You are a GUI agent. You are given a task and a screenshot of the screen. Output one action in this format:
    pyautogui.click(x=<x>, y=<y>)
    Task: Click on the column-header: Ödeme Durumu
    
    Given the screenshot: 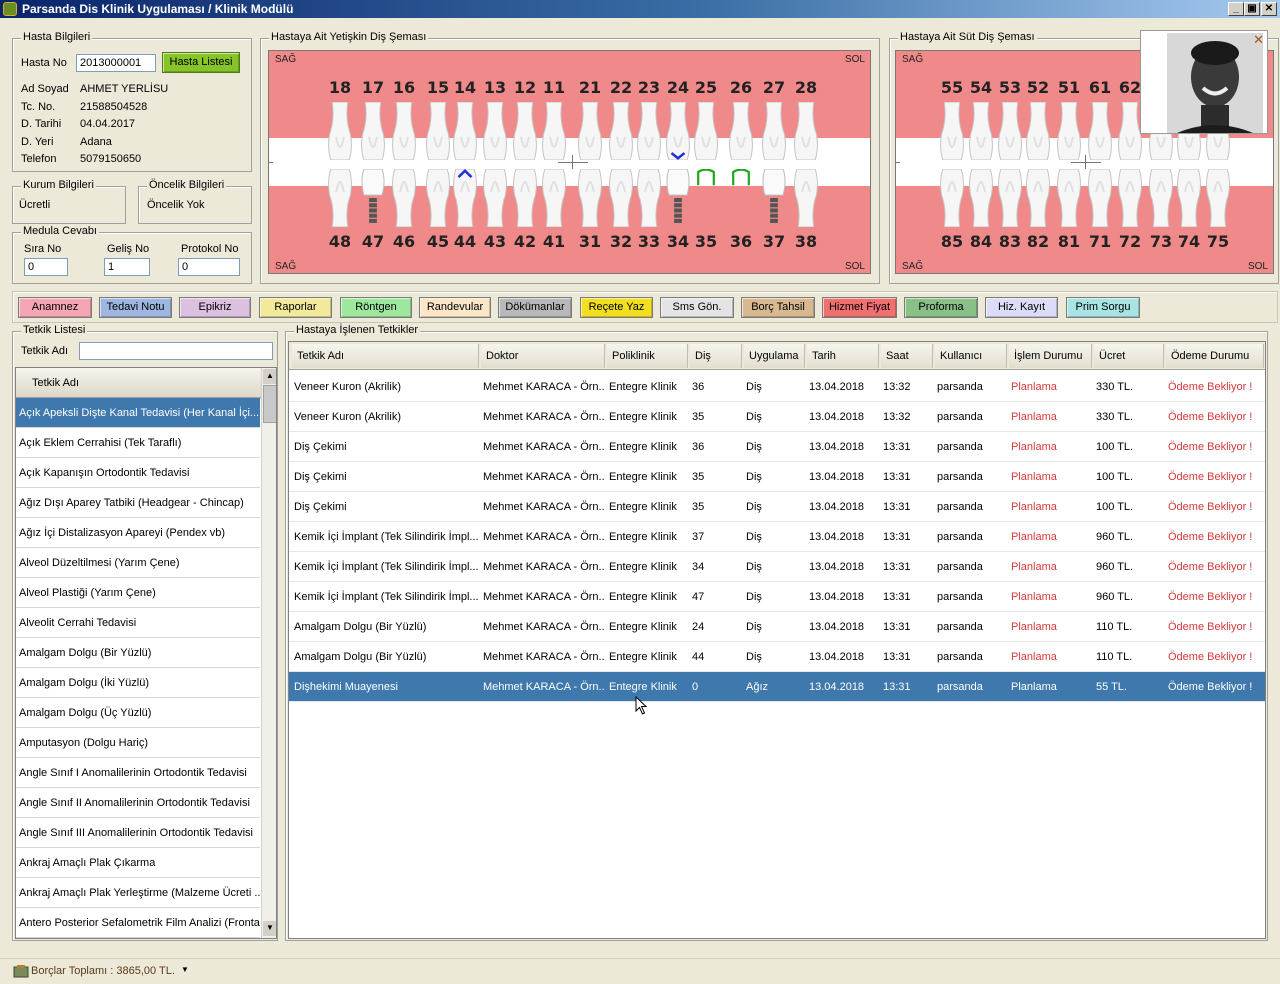 What is the action you would take?
    pyautogui.click(x=1215, y=356)
    